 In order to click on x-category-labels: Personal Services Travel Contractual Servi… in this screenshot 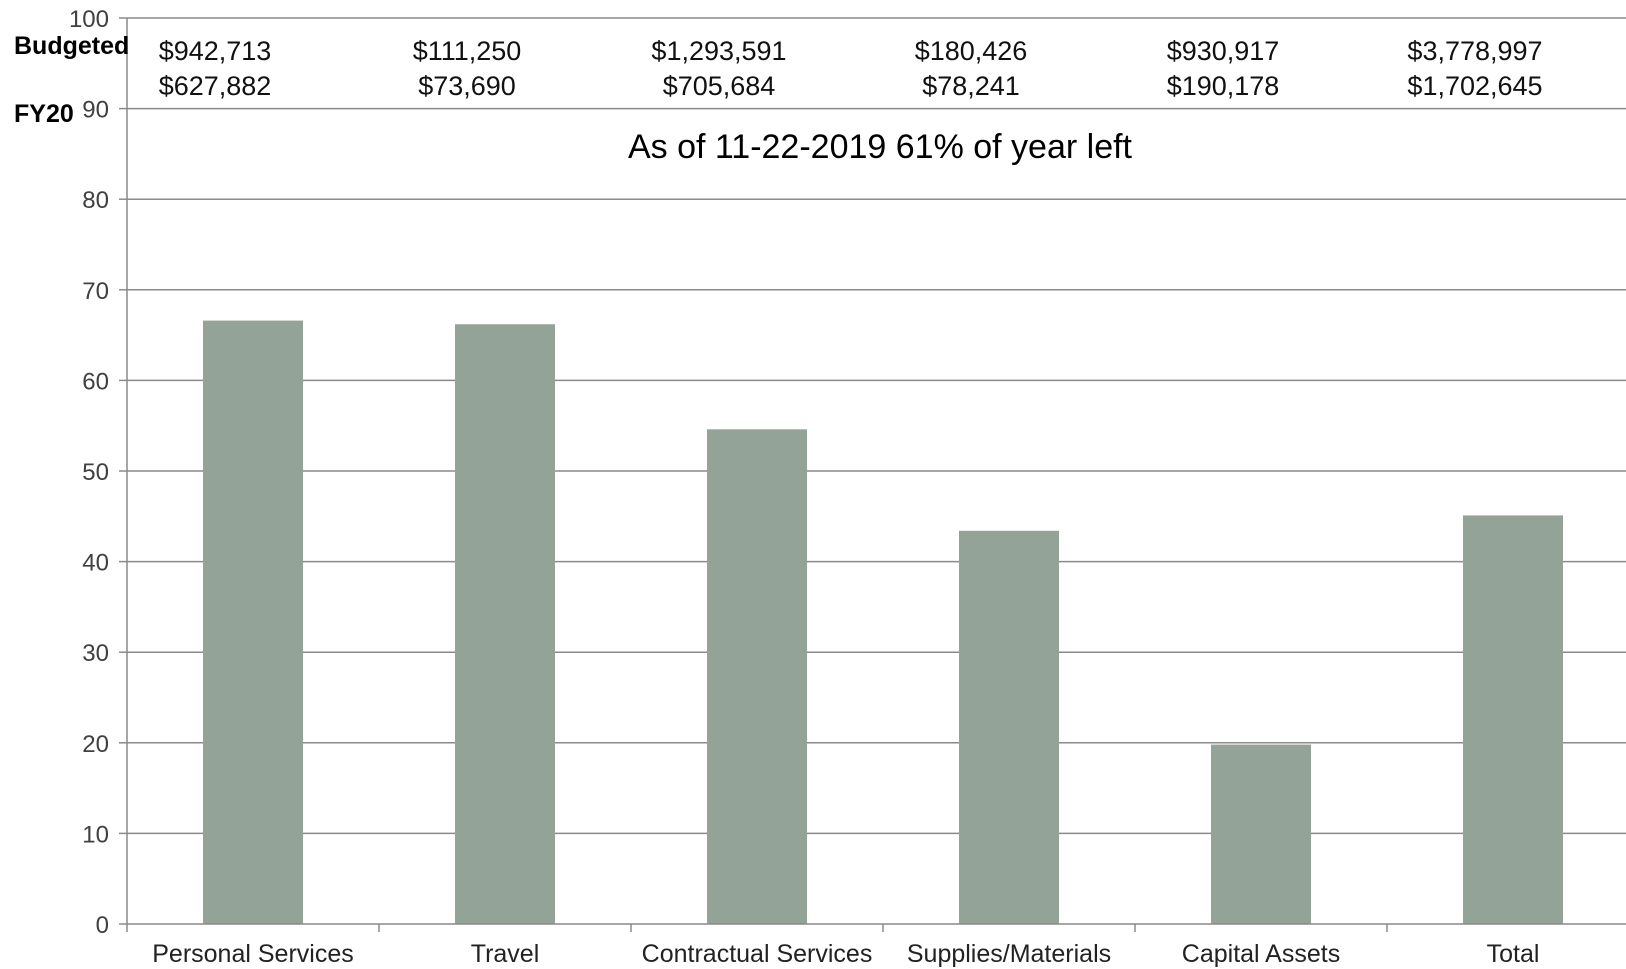, I will do `click(845, 954)`.